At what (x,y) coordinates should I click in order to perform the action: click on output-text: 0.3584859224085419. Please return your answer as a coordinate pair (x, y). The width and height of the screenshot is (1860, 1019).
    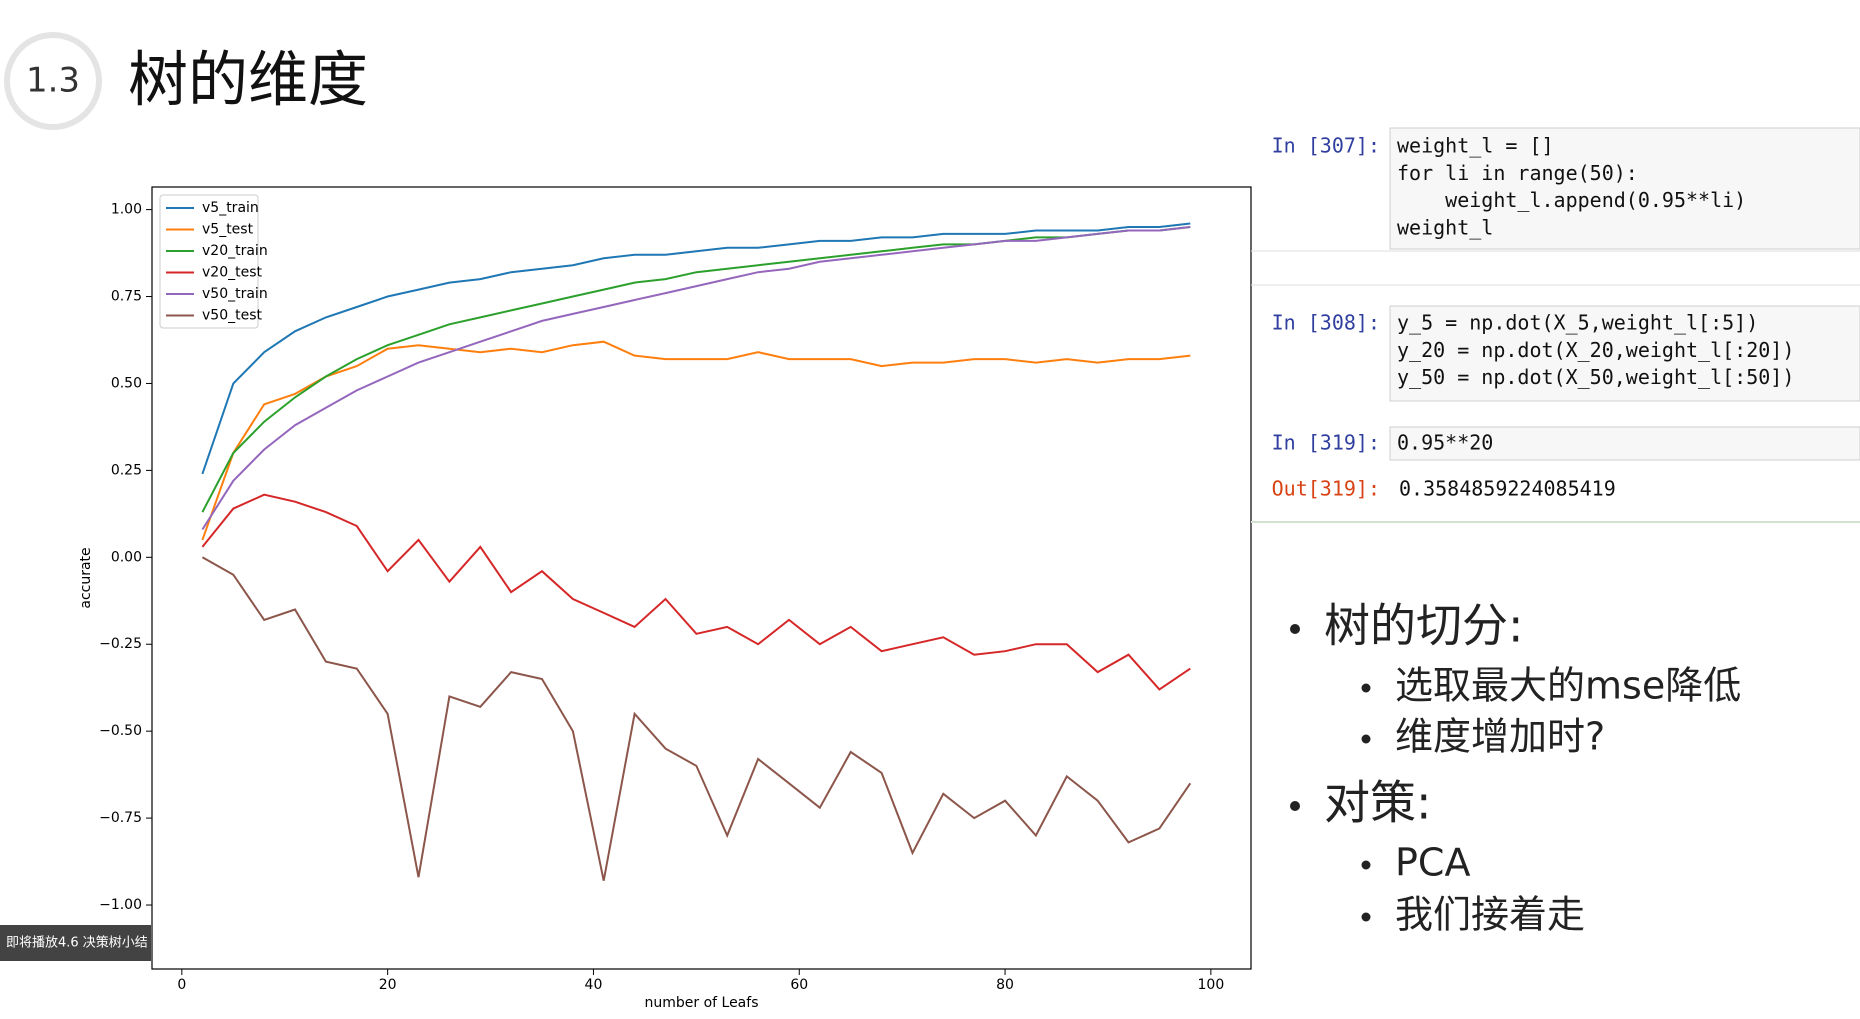
    Looking at the image, I should click on (1507, 489).